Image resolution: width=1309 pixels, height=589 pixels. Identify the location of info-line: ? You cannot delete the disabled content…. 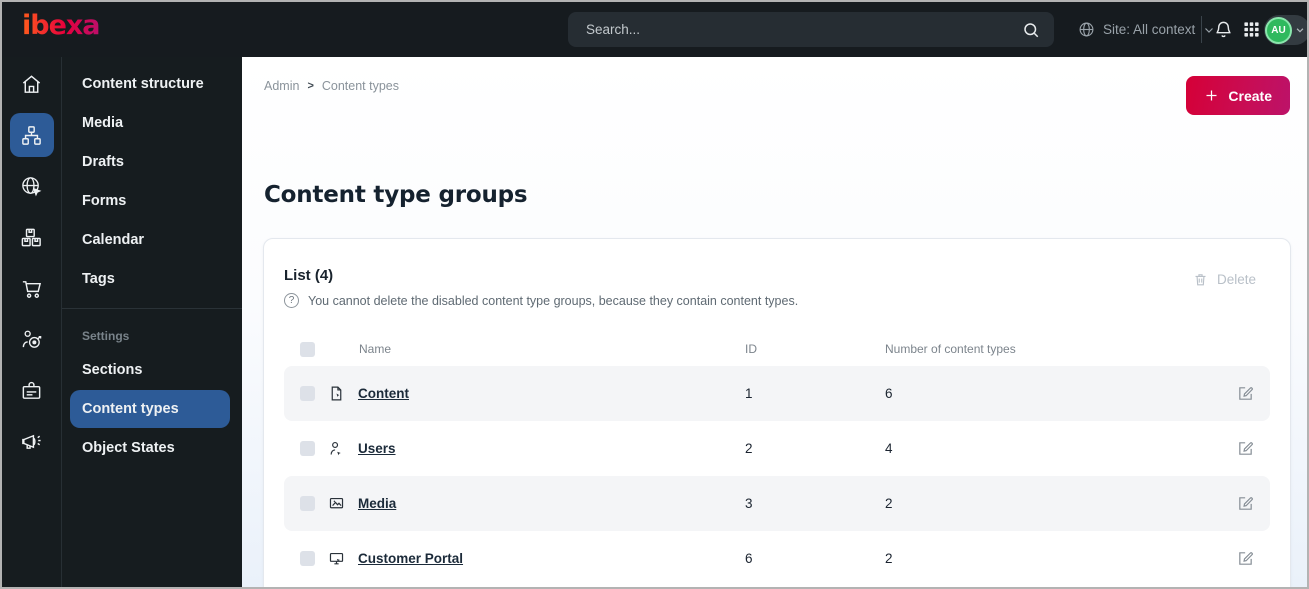
(541, 300).